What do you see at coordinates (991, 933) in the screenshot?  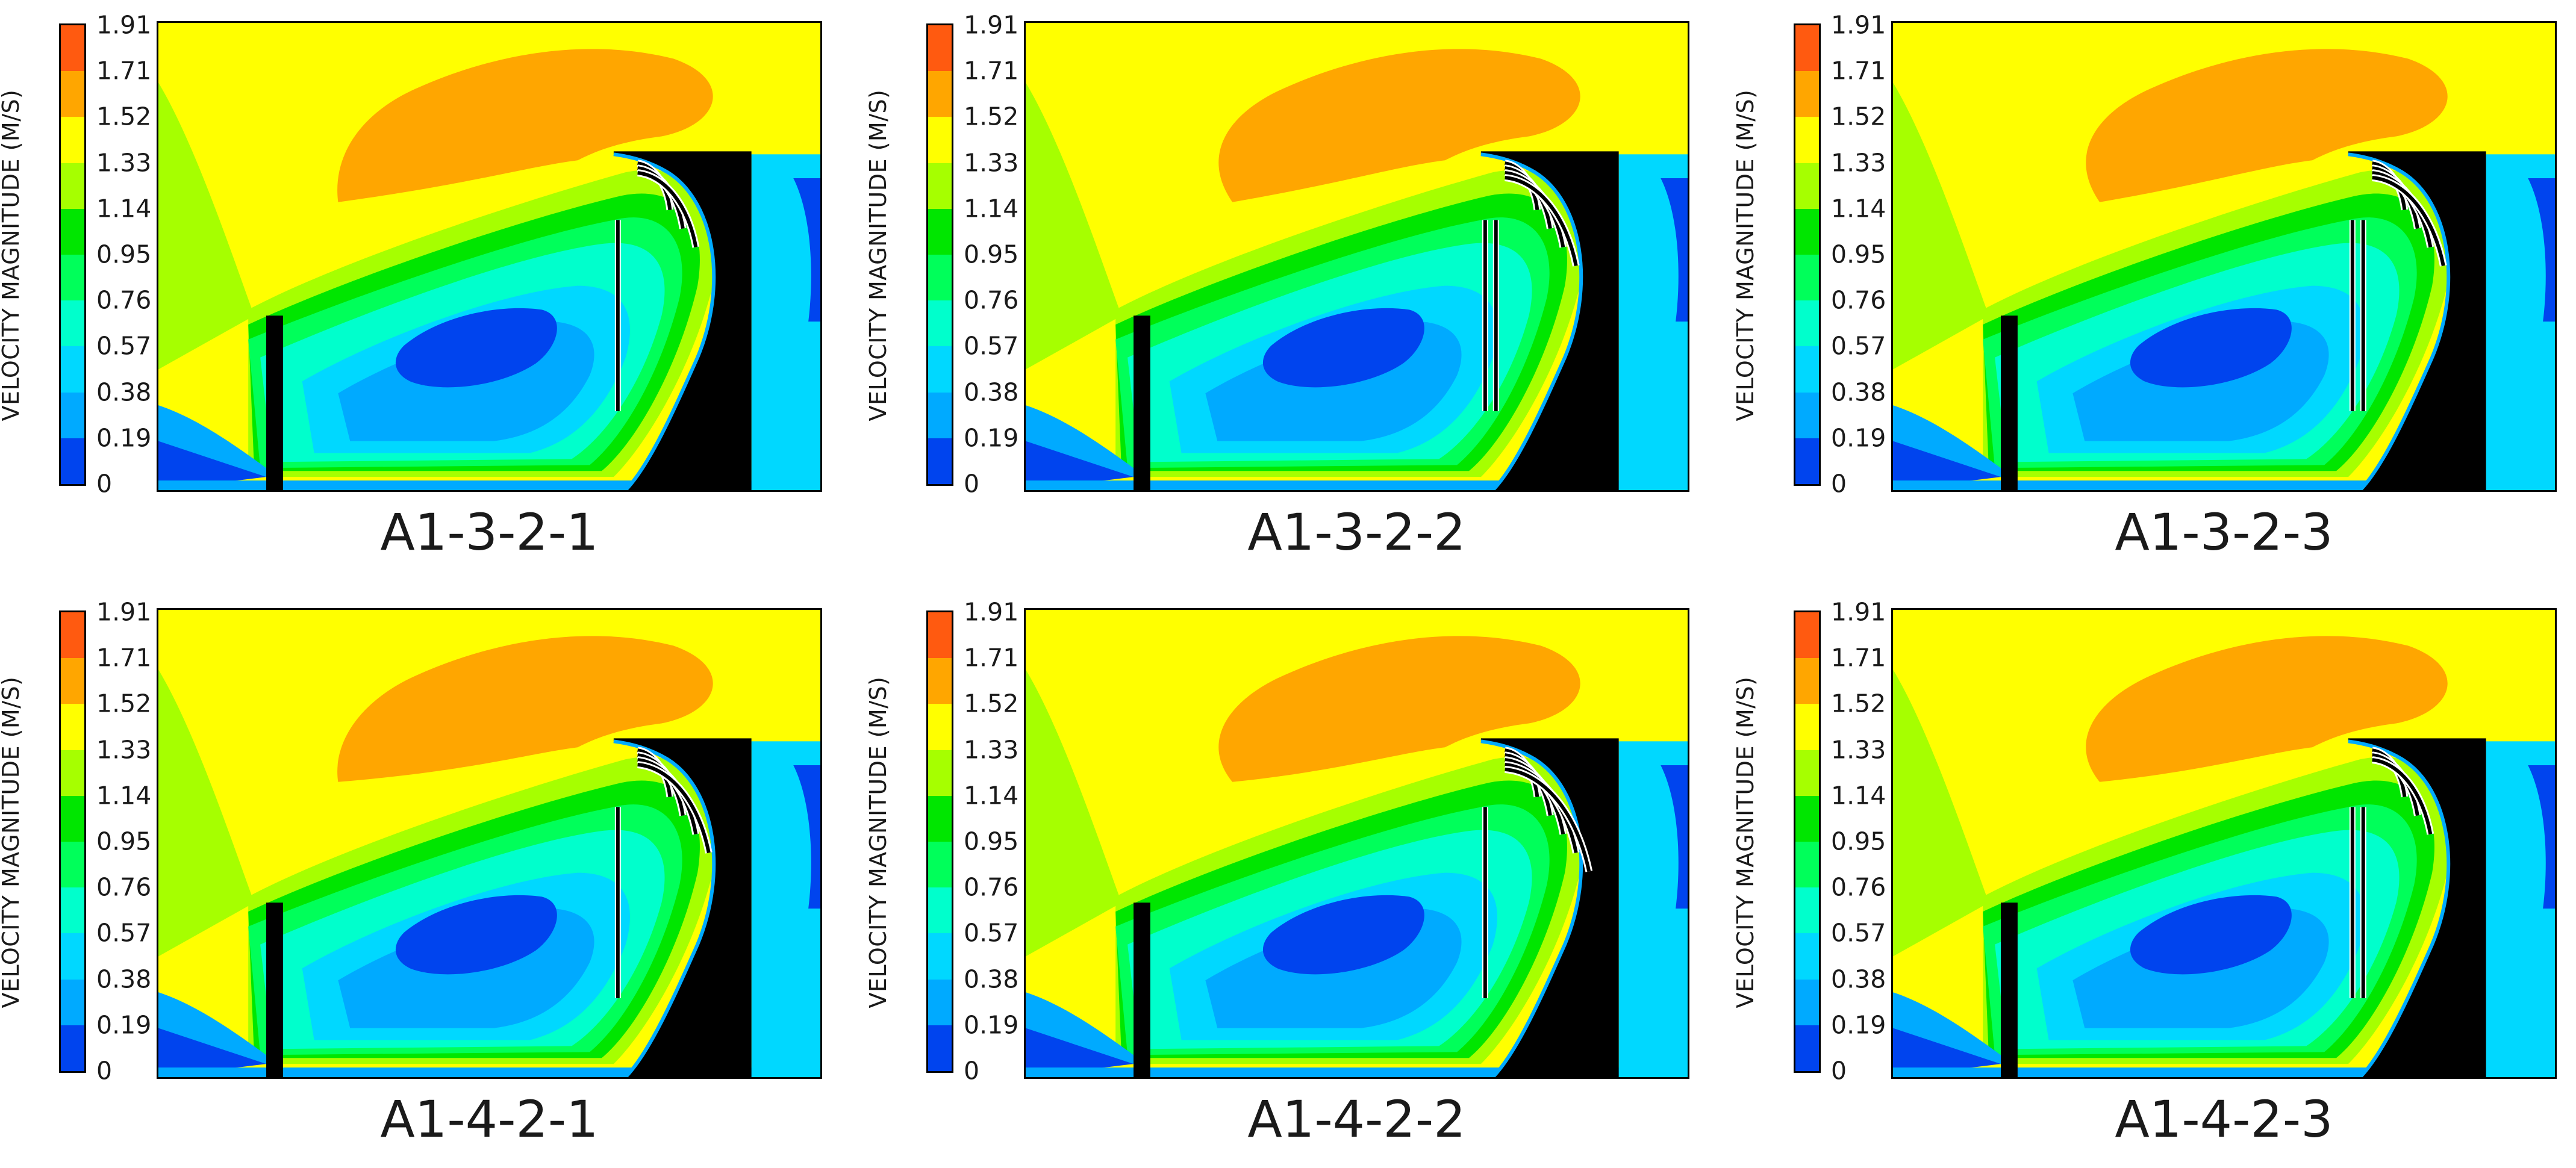 I see `colorbar-tick-label: 0.57` at bounding box center [991, 933].